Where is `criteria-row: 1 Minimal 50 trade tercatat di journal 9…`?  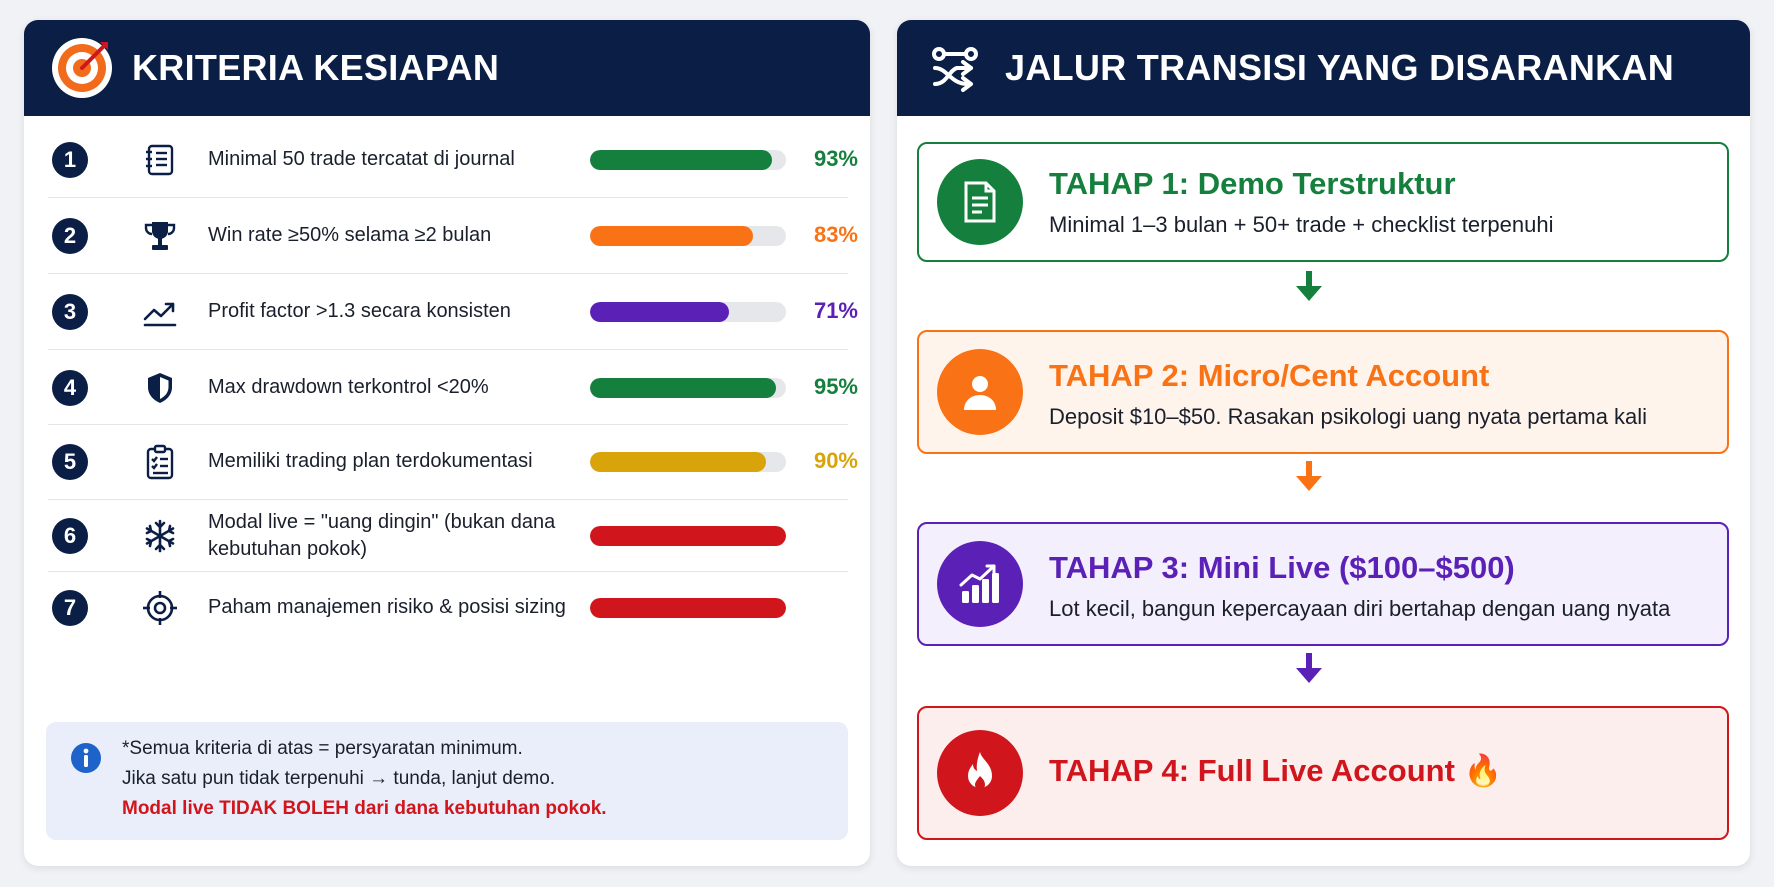 criteria-row: 1 Minimal 50 trade tercatat di journal 9… is located at coordinates (453, 160).